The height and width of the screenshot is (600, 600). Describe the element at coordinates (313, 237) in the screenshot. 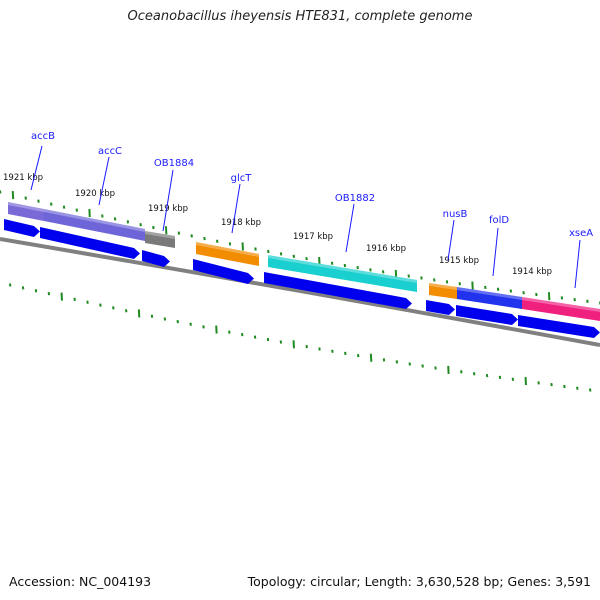

I see `kbp-label: 1917 kbp` at that location.